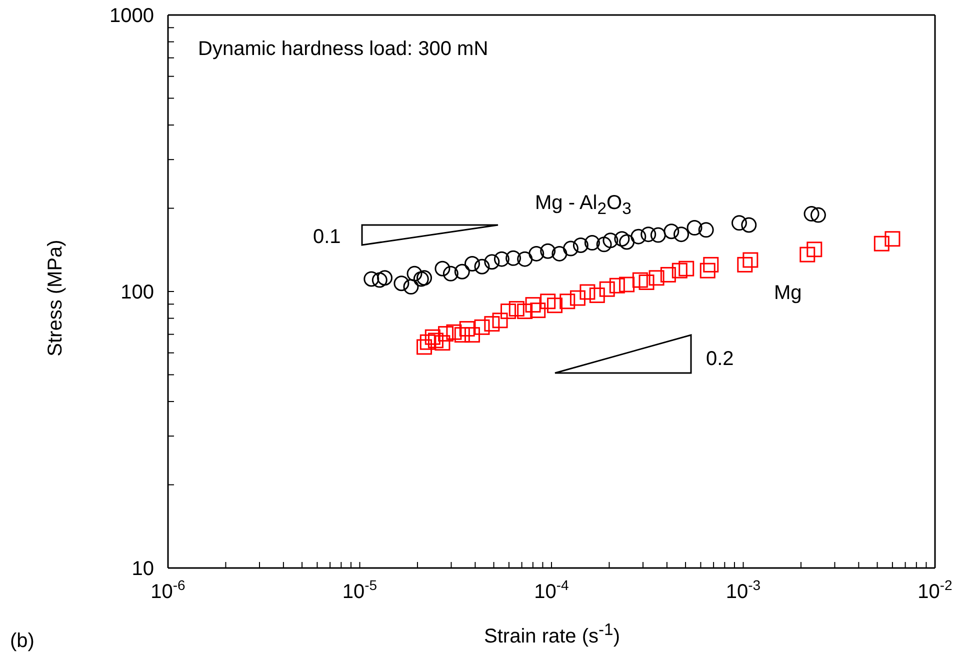  What do you see at coordinates (137, 293) in the screenshot?
I see `y-tick-label: 100` at bounding box center [137, 293].